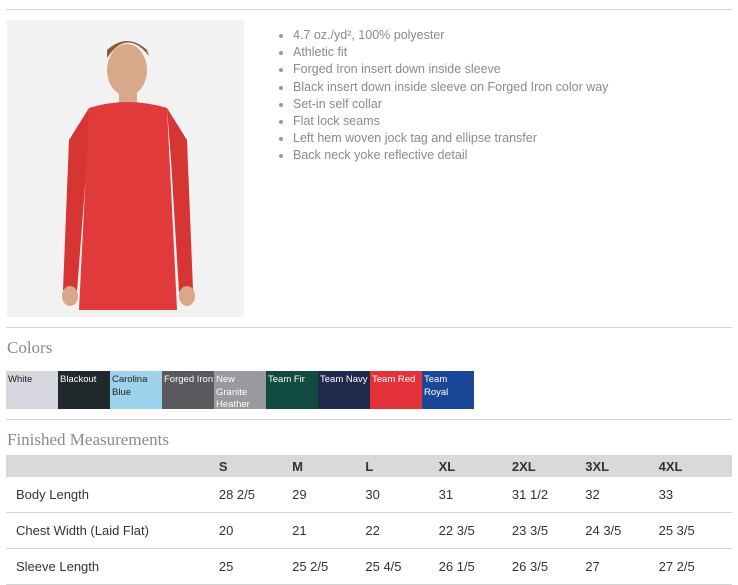 Image resolution: width=738 pixels, height=585 pixels. What do you see at coordinates (329, 495) in the screenshot?
I see `measurement-cell: 29` at bounding box center [329, 495].